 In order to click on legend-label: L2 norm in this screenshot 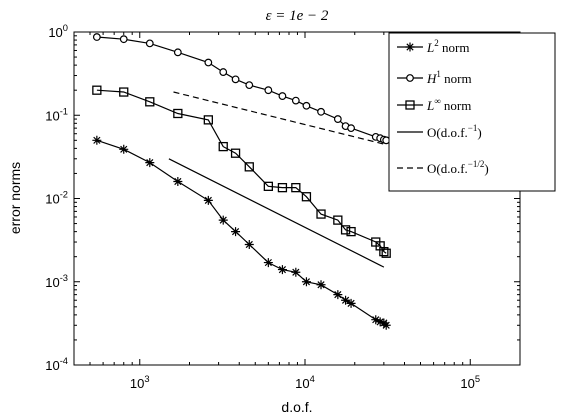, I will do `click(447, 46)`.